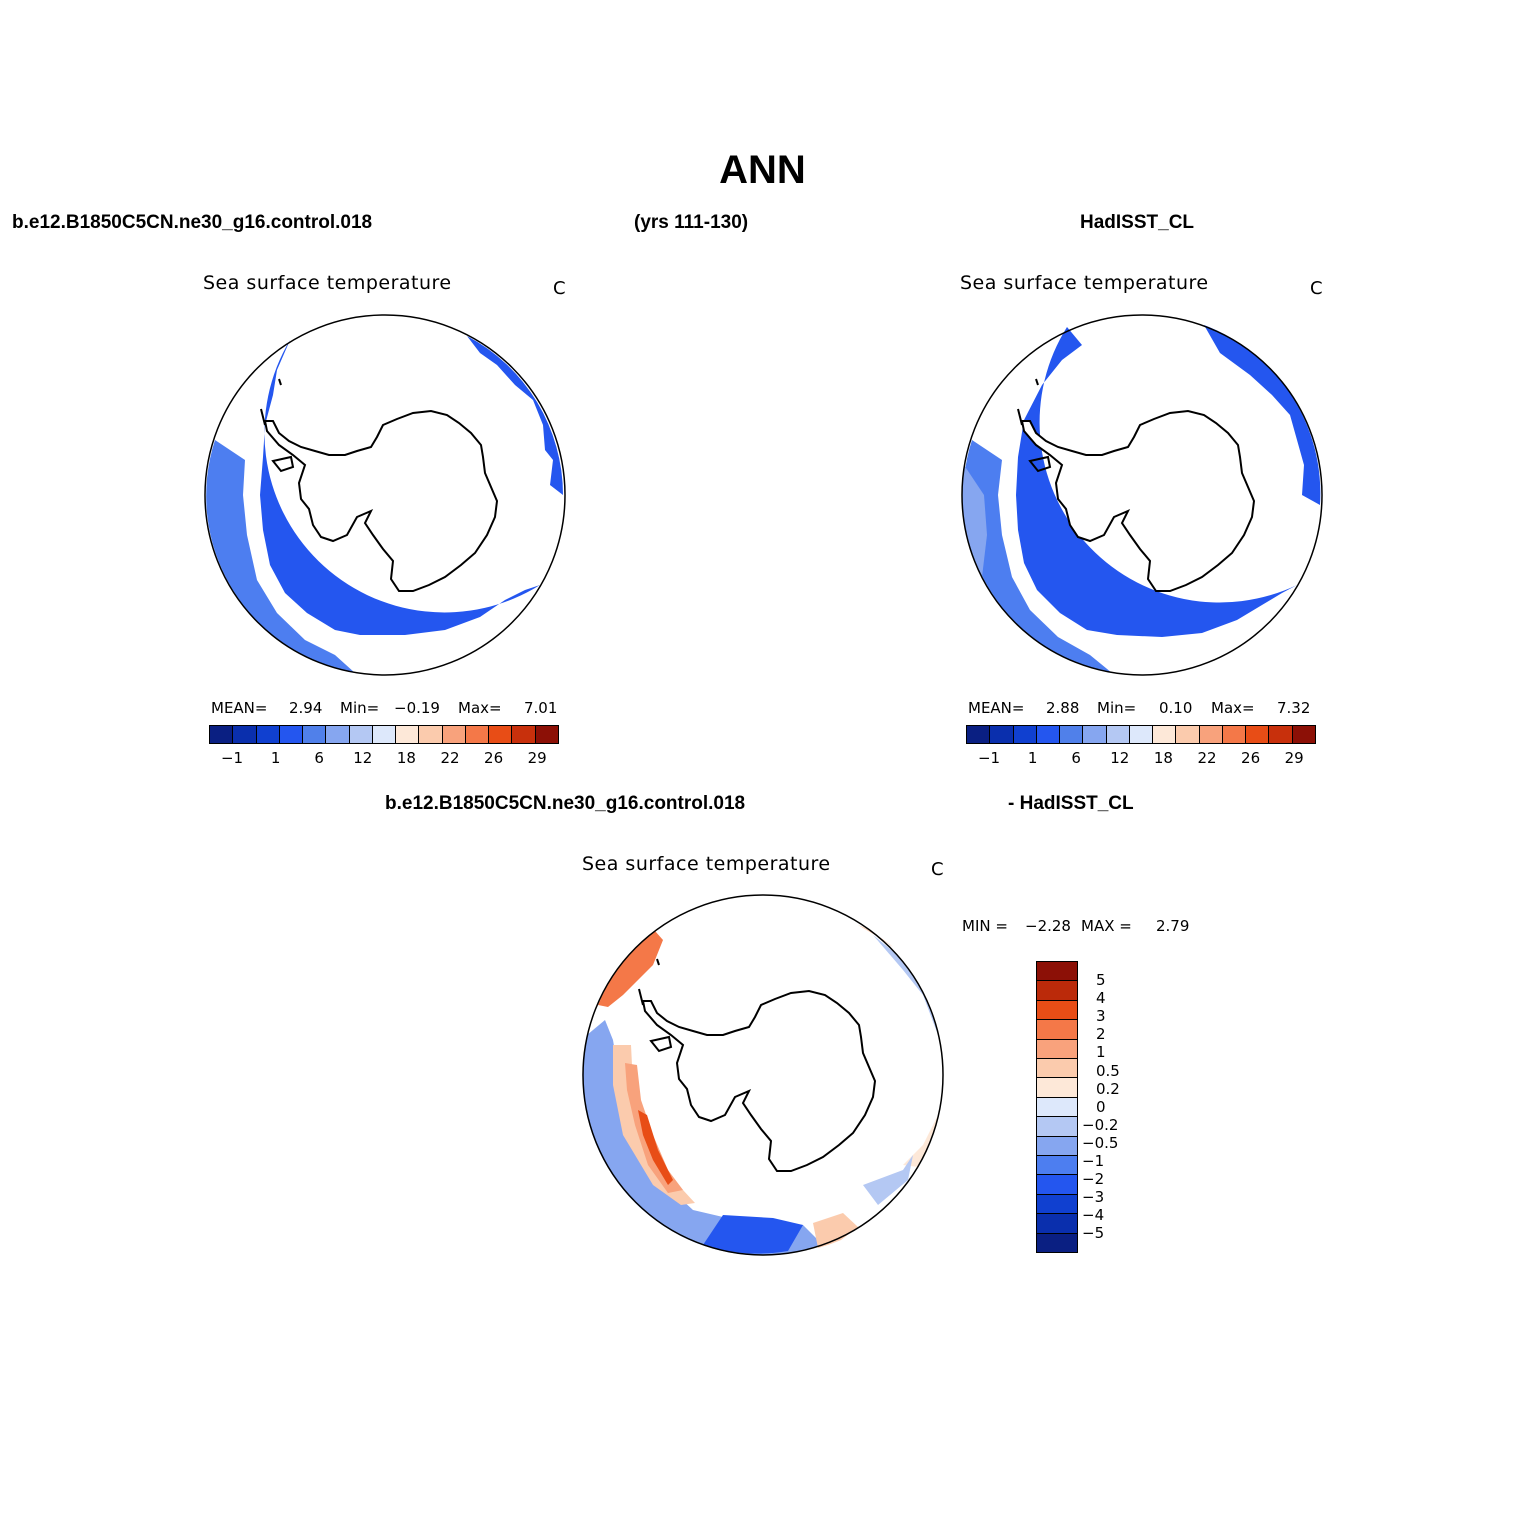 This screenshot has height=1525, width=1525. Describe the element at coordinates (691, 222) in the screenshot. I see `years-label: (yrs 111-130)` at that location.